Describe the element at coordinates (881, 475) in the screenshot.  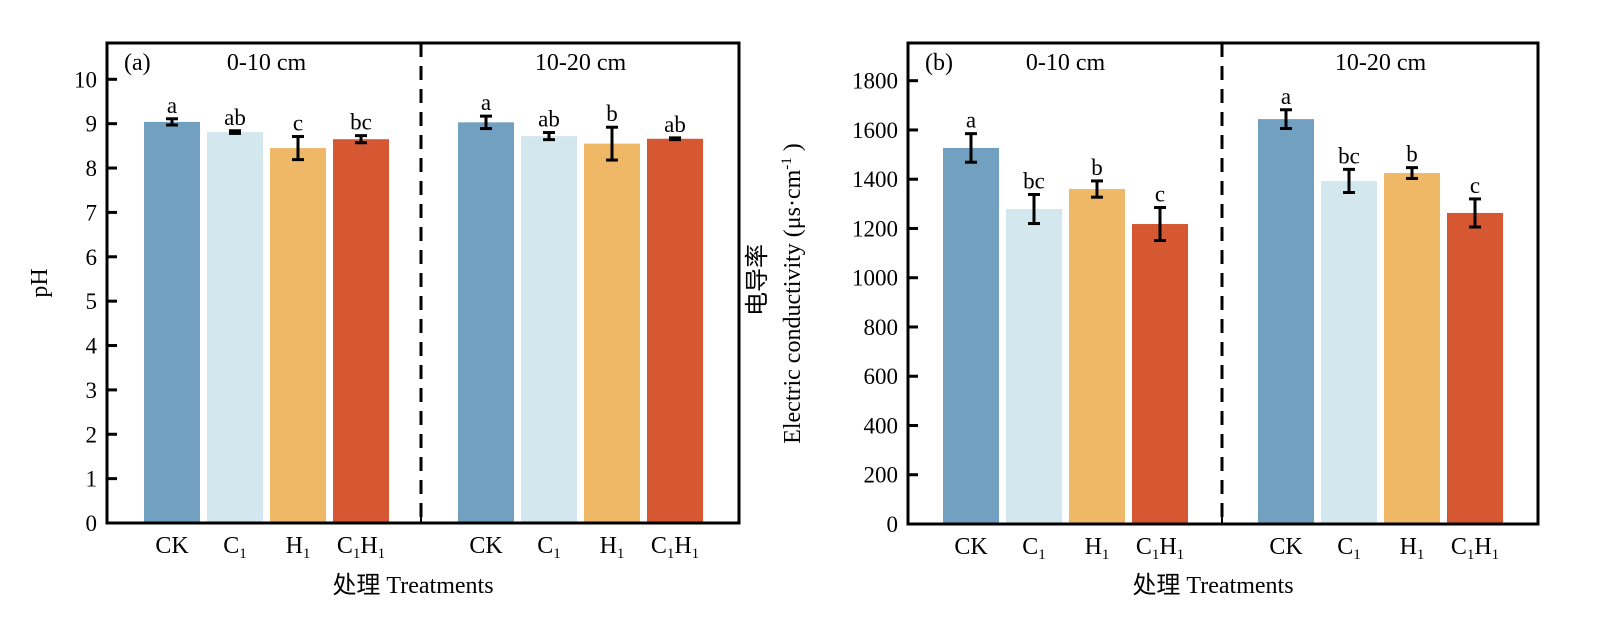
I see `y-tick-label: 200` at that location.